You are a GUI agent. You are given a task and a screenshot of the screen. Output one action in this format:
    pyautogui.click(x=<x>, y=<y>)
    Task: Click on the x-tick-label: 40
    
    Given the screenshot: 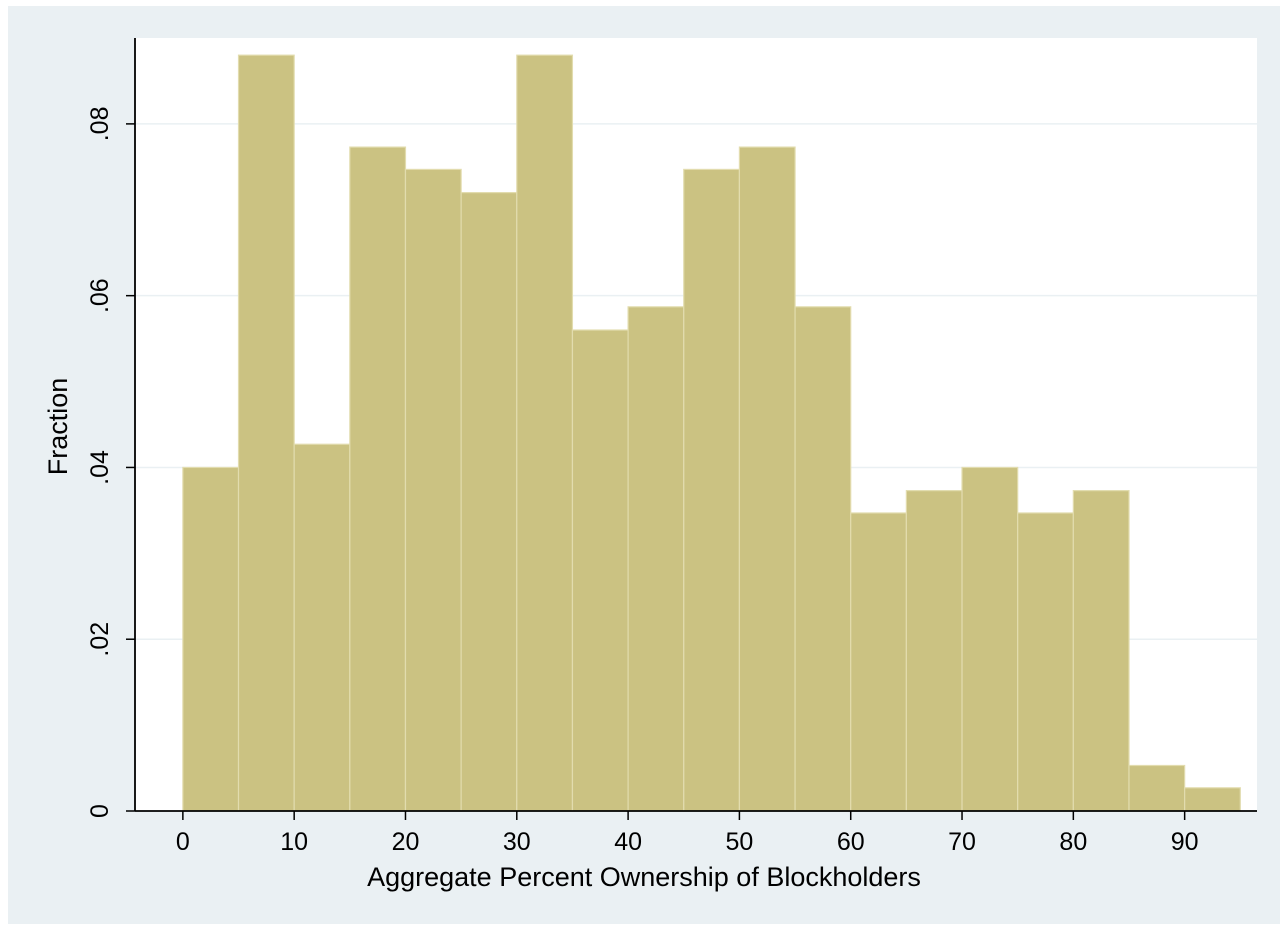 What is the action you would take?
    pyautogui.click(x=628, y=842)
    